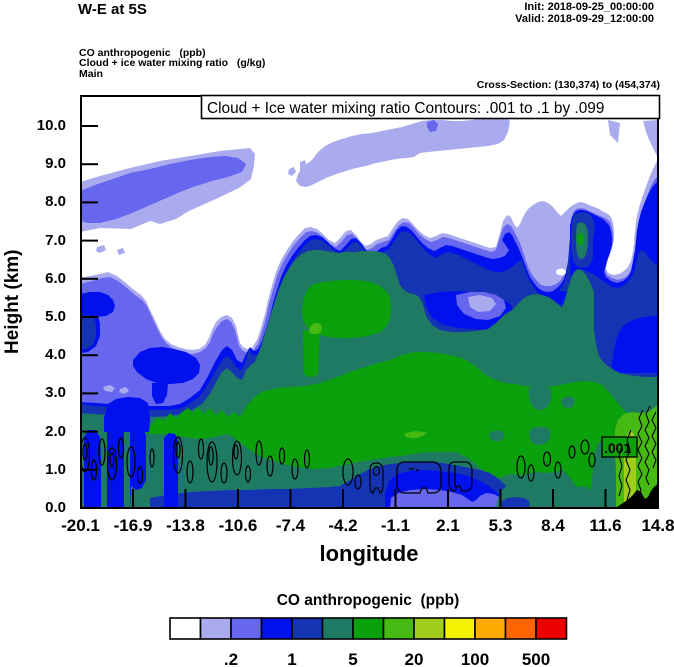 The image size is (674, 667). Describe the element at coordinates (617, 448) in the screenshot. I see `svg-text: .001` at that location.